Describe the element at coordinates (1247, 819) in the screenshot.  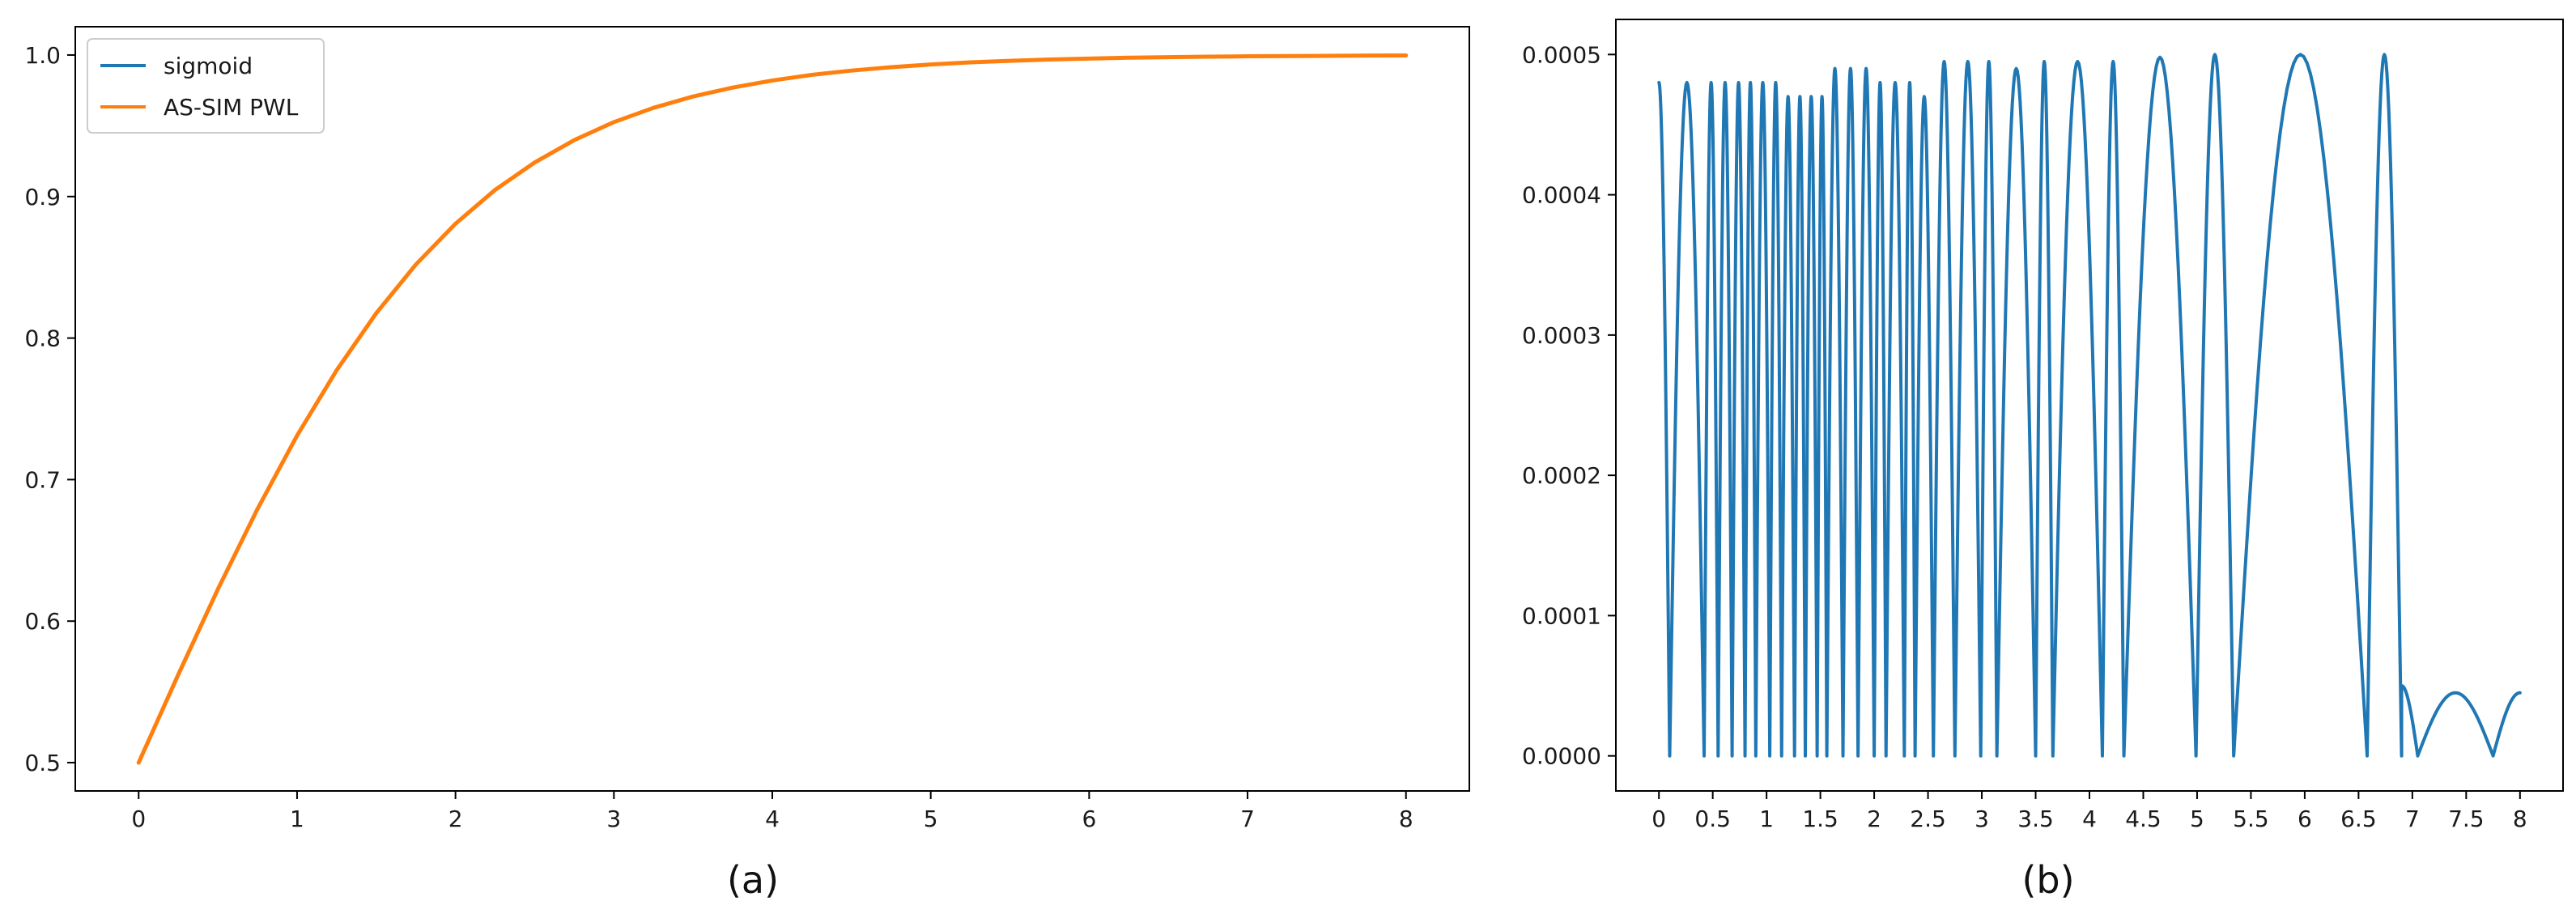
I see `panel-a-xtick-label: 7` at that location.